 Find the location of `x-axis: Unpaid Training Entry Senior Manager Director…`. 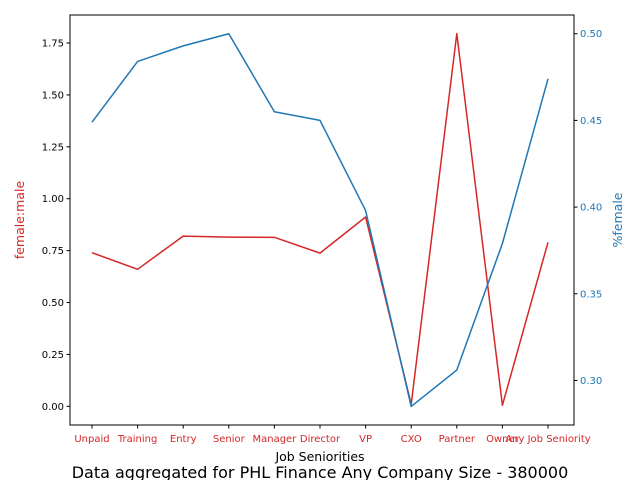

x-axis: Unpaid Training Entry Senior Manager Director… is located at coordinates (332, 435).